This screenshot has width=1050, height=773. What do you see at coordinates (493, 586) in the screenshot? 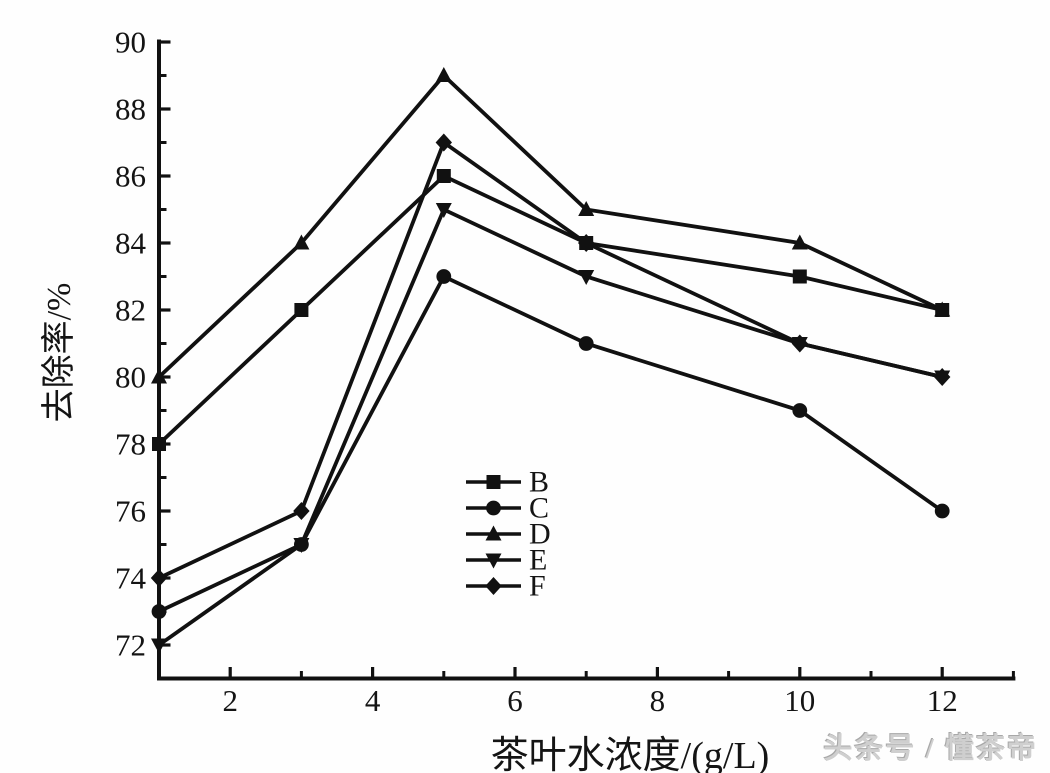
I see `legend-marker-F` at bounding box center [493, 586].